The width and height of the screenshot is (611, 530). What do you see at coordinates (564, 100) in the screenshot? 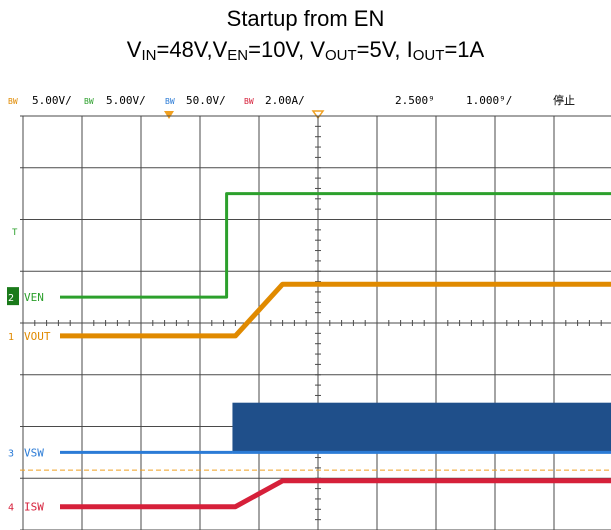
I see `run-state: 停止` at bounding box center [564, 100].